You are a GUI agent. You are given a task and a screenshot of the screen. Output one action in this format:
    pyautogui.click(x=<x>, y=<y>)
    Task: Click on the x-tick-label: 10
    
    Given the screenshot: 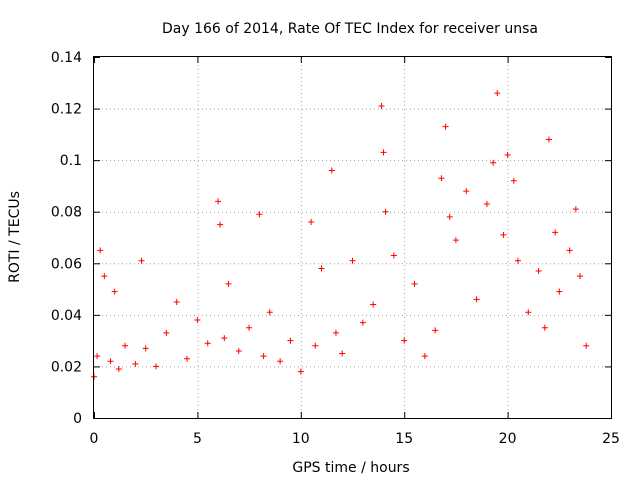 What is the action you would take?
    pyautogui.click(x=301, y=439)
    